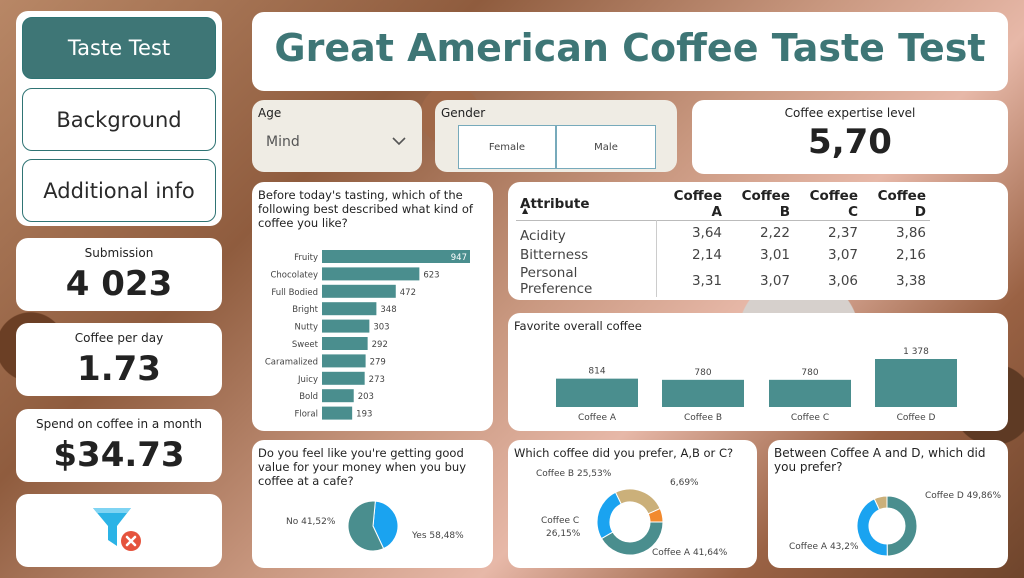 The height and width of the screenshot is (578, 1024). I want to click on column-value-label: 1 378, so click(916, 352).